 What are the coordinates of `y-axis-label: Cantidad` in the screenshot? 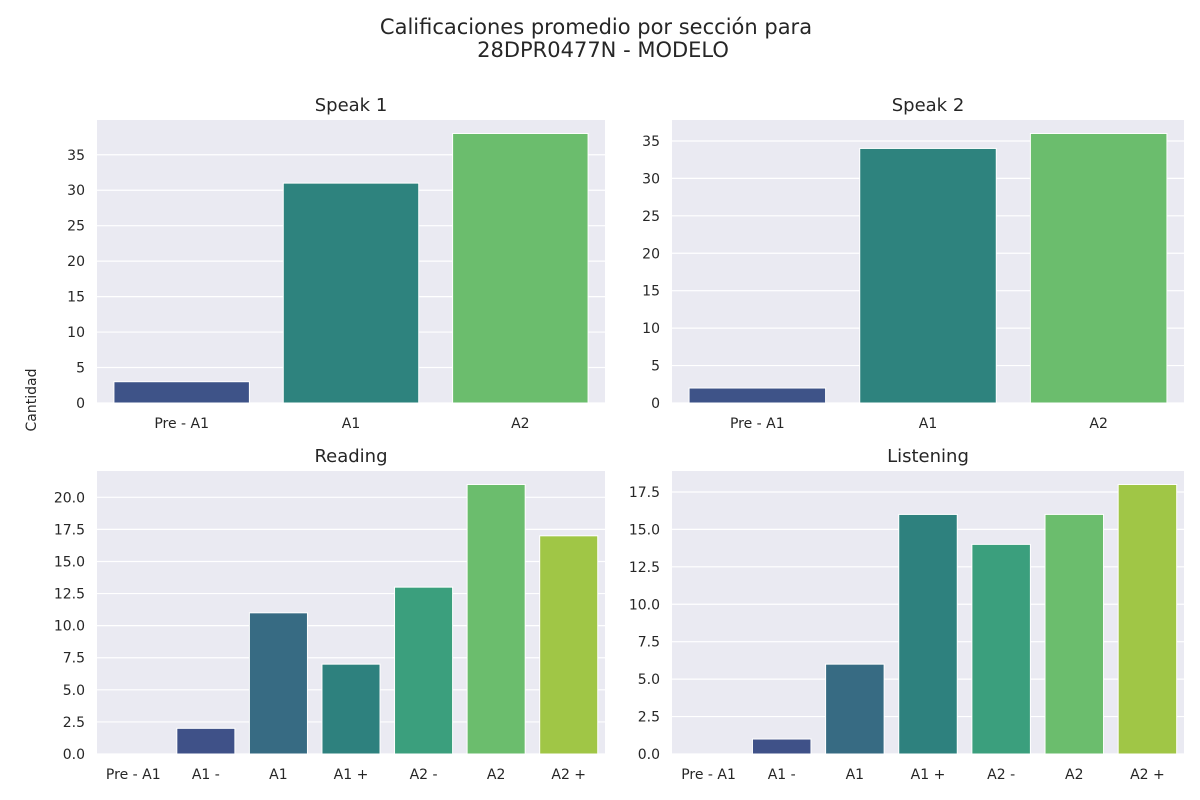 It's located at (32, 400).